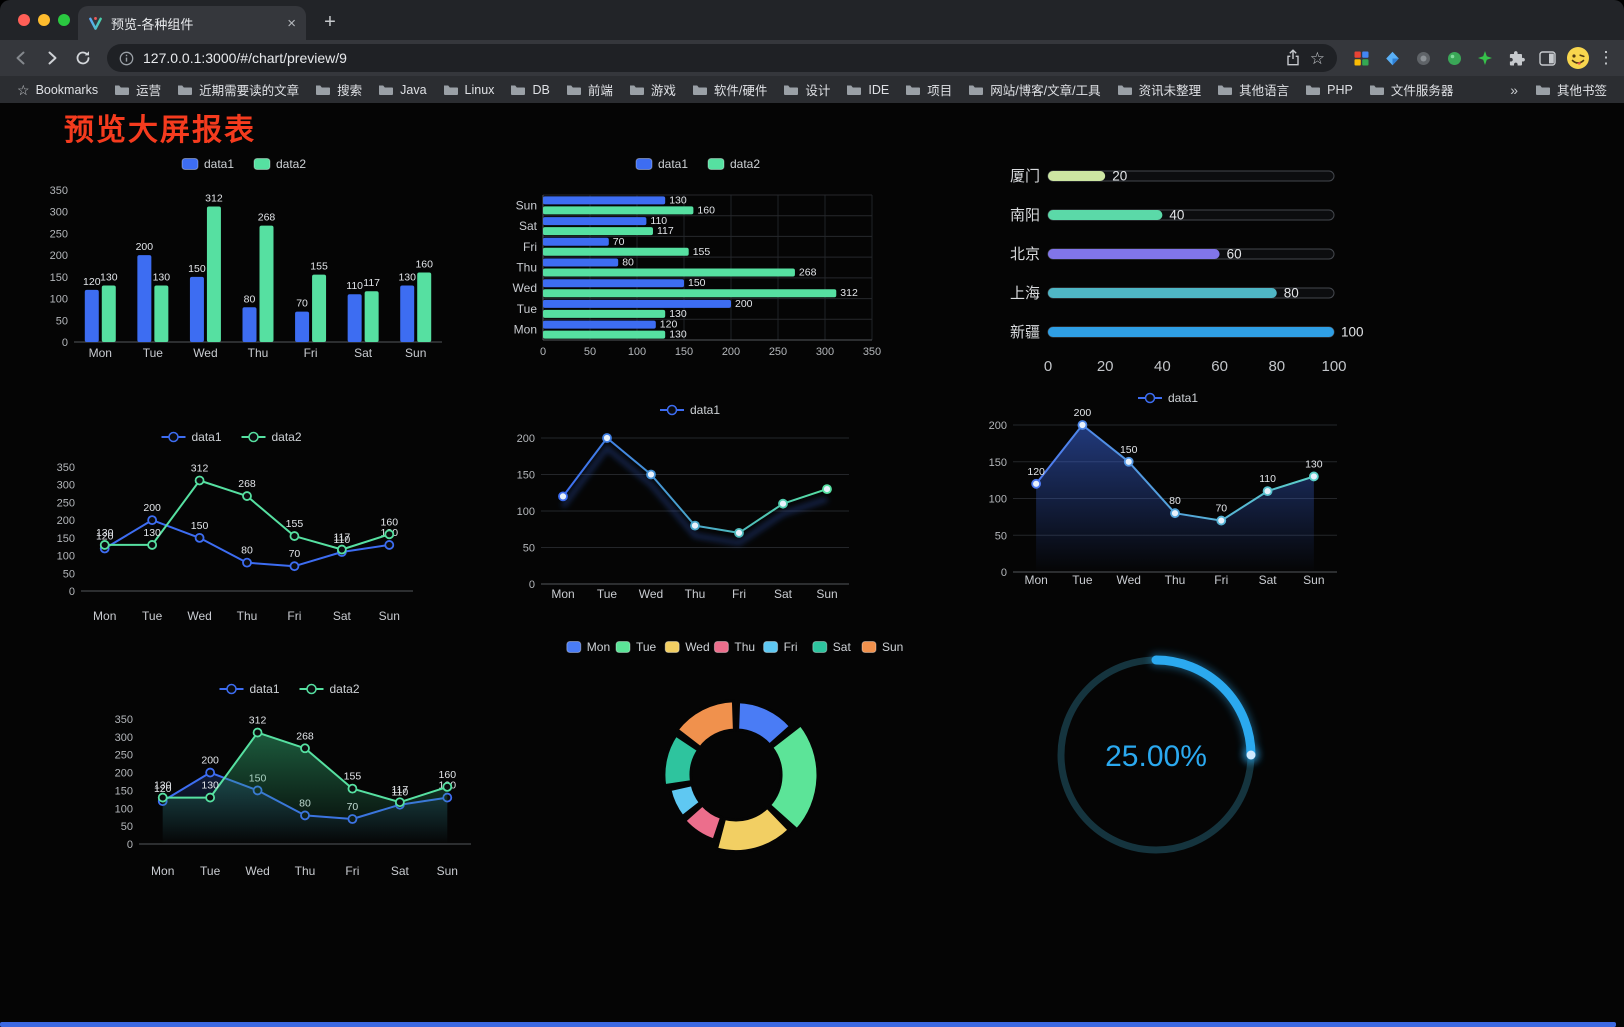  I want to click on tab-close-icon: ×, so click(291, 23).